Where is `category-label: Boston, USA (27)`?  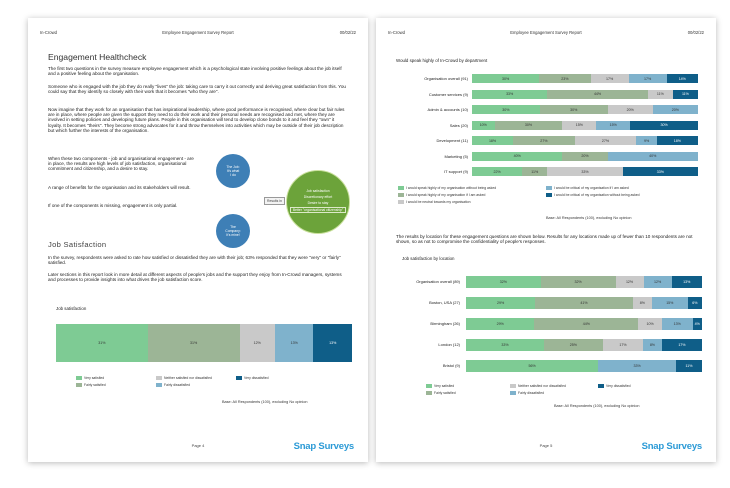
category-label: Boston, USA (27) is located at coordinates (444, 302).